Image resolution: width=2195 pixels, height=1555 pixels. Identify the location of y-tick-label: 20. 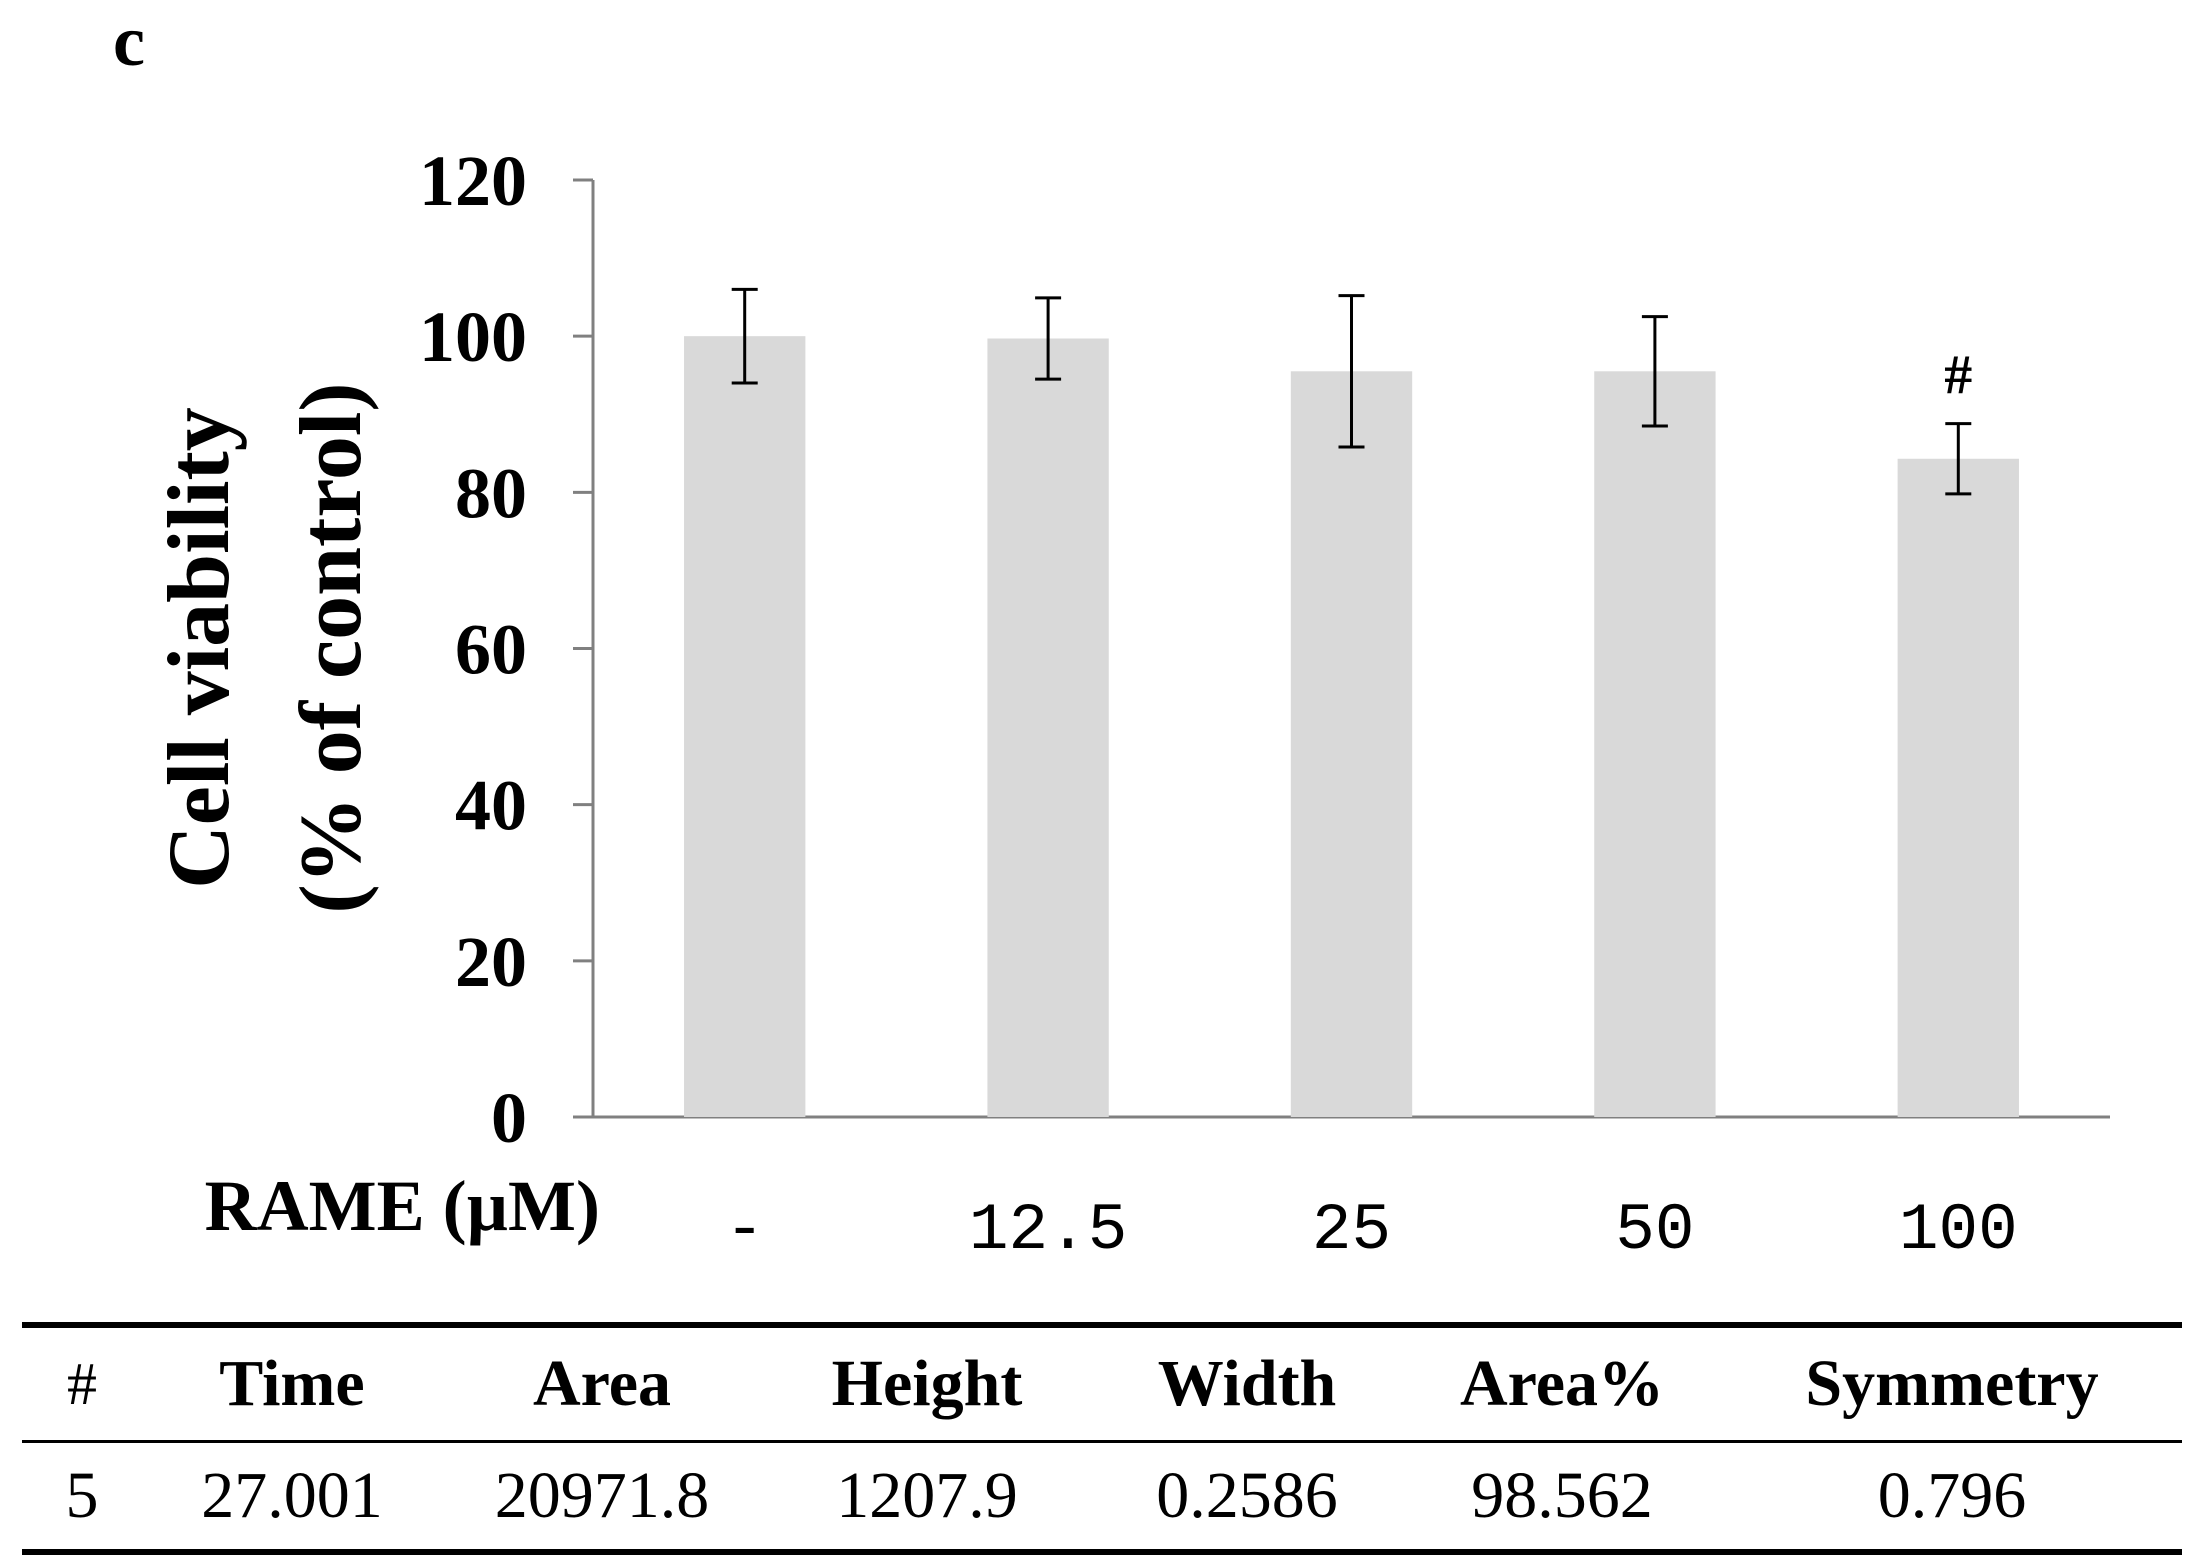
(491, 962).